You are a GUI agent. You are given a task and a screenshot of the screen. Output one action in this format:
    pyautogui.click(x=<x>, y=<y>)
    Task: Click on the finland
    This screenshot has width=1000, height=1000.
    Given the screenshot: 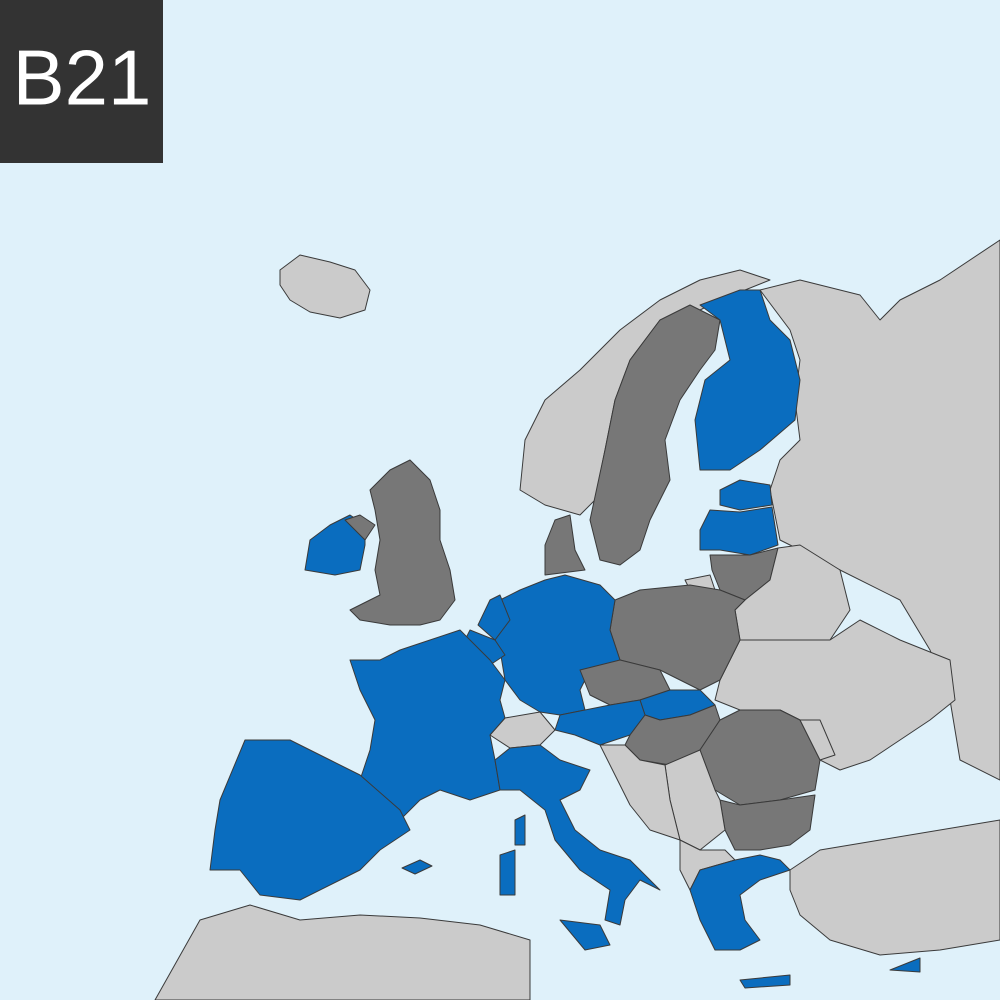 What is the action you would take?
    pyautogui.click(x=747, y=380)
    